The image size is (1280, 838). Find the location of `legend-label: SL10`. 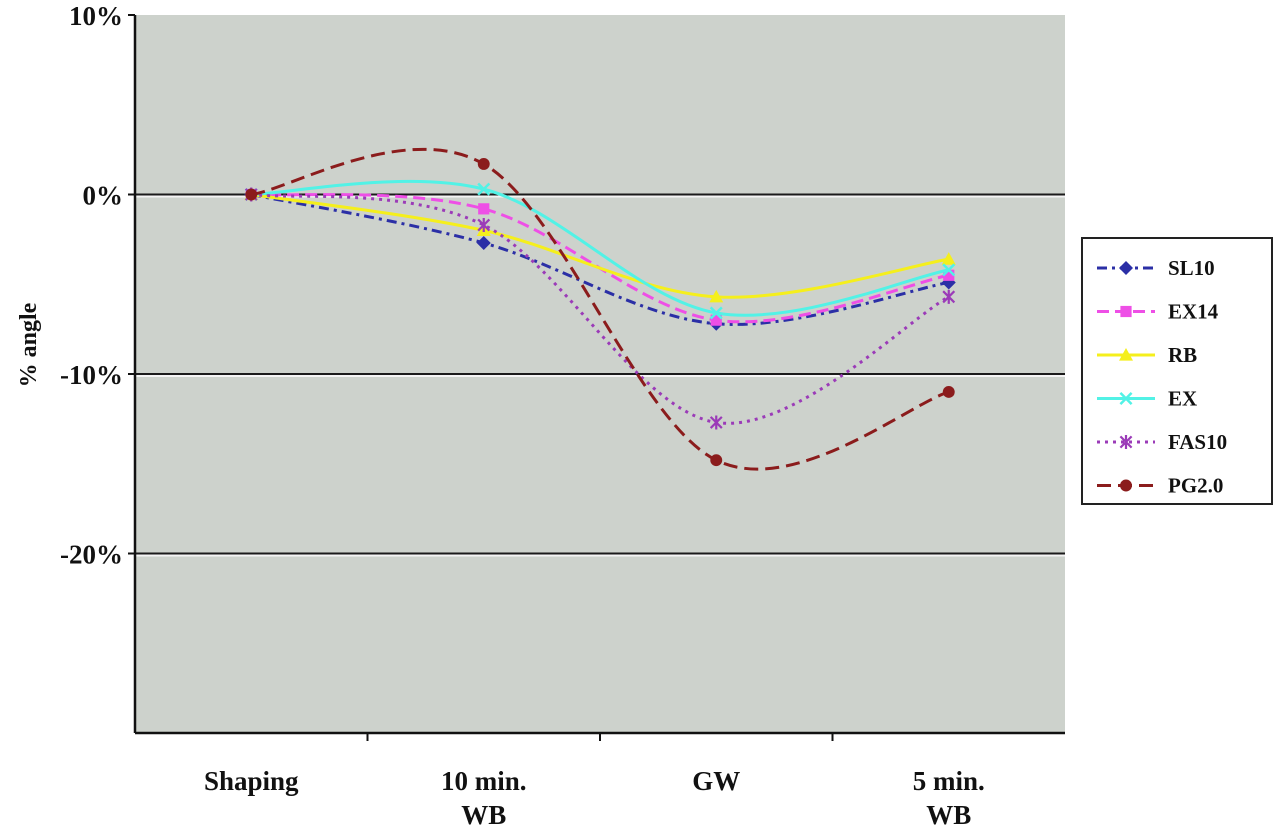

legend-label: SL10 is located at coordinates (1191, 268).